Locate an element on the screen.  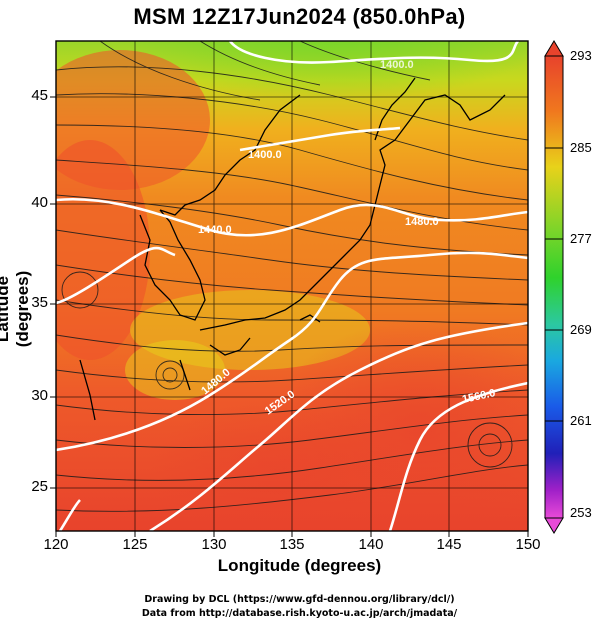
page-title: MSM 12Z17Jun2024 (850.0hPa) is located at coordinates (299, 16).